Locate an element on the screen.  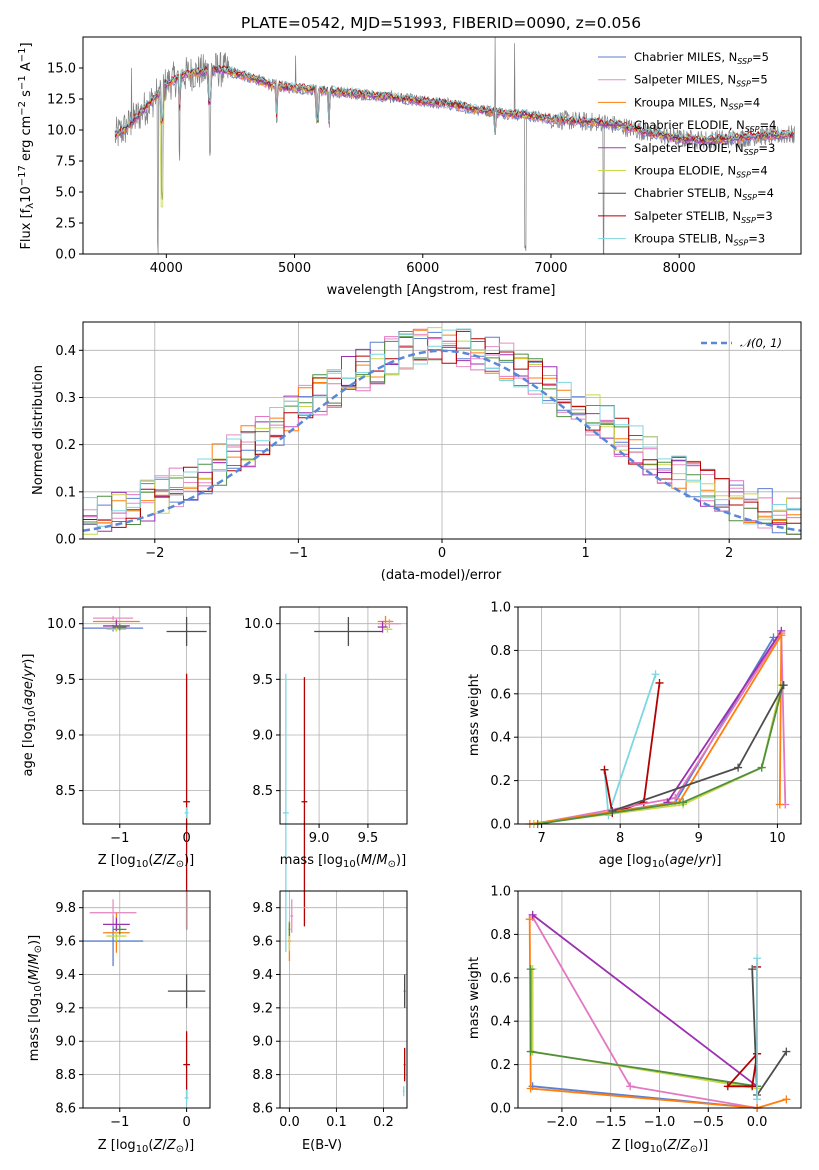
mass-weight-vs-Z-panel-ytick-label: 0.4 is located at coordinates (500, 1022).